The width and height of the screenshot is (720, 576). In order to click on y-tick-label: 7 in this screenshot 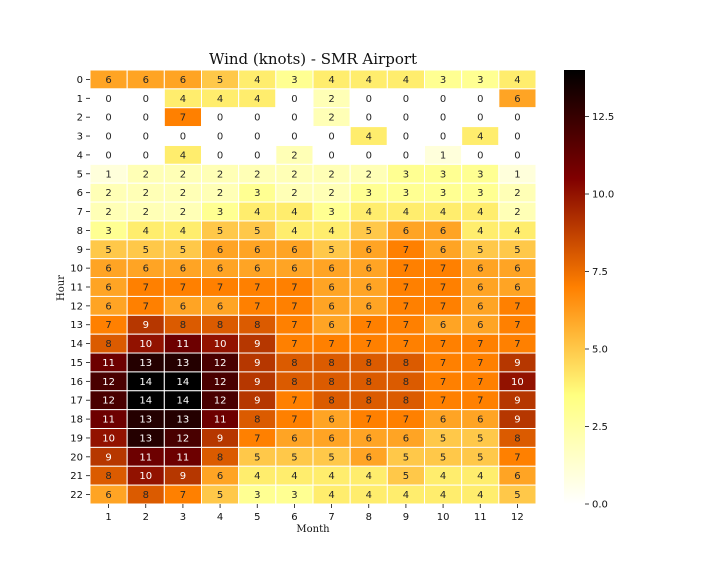, I will do `click(80, 212)`.